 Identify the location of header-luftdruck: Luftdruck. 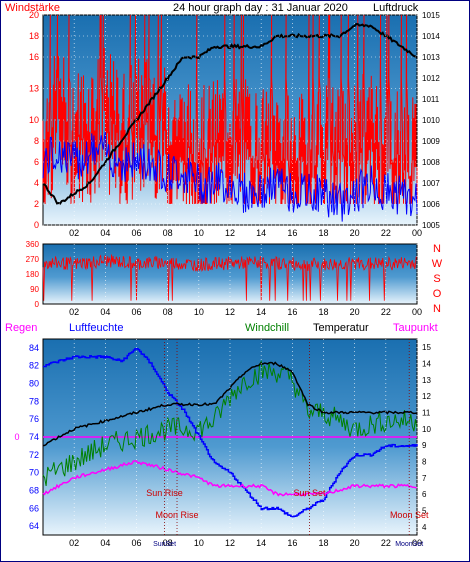
(396, 8).